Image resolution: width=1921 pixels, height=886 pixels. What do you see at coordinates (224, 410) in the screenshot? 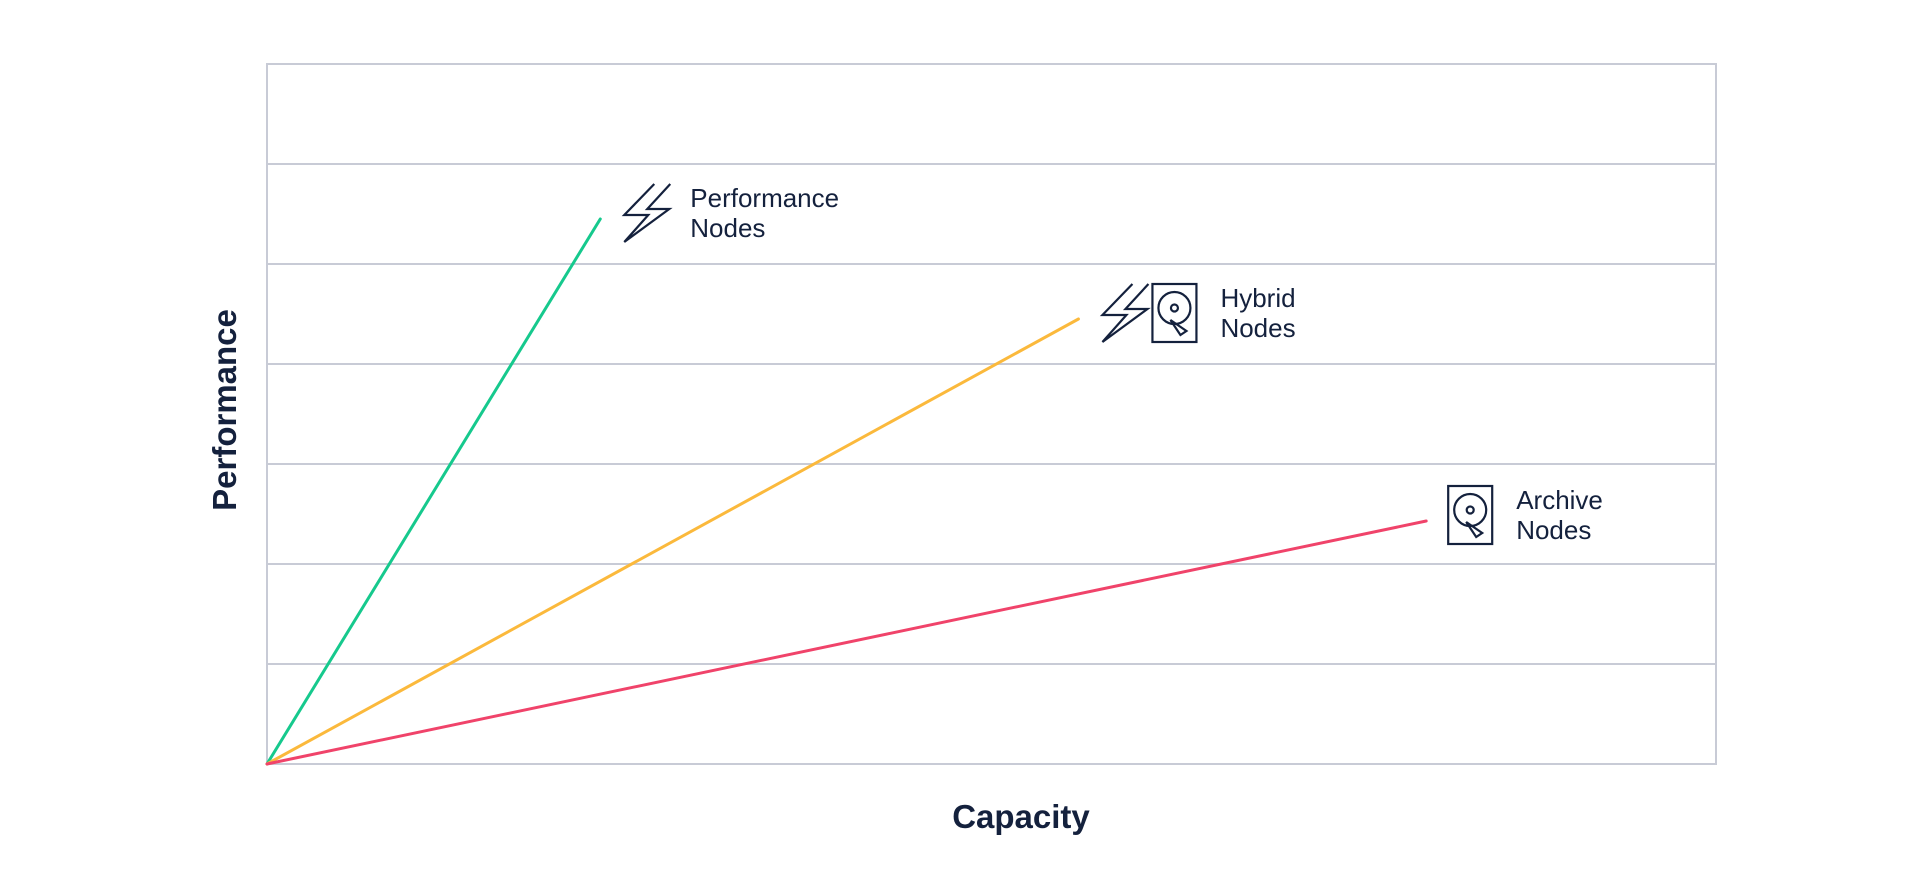
I see `y-axis-title: Performance` at bounding box center [224, 410].